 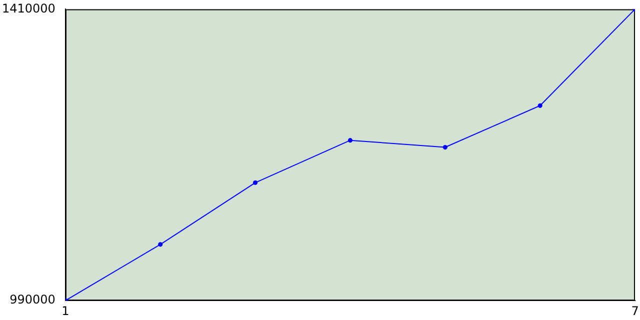 I want to click on x-tick-label: 7, so click(x=635, y=311).